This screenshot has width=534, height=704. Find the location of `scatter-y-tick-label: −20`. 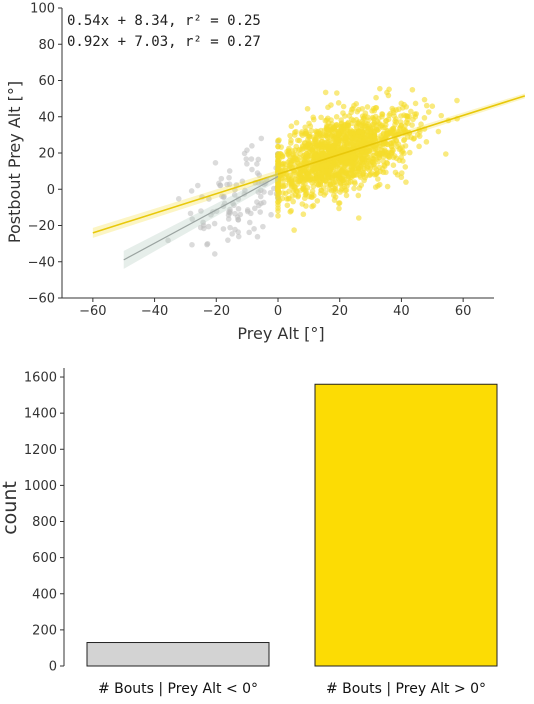

scatter-y-tick-label: −20 is located at coordinates (41, 226).